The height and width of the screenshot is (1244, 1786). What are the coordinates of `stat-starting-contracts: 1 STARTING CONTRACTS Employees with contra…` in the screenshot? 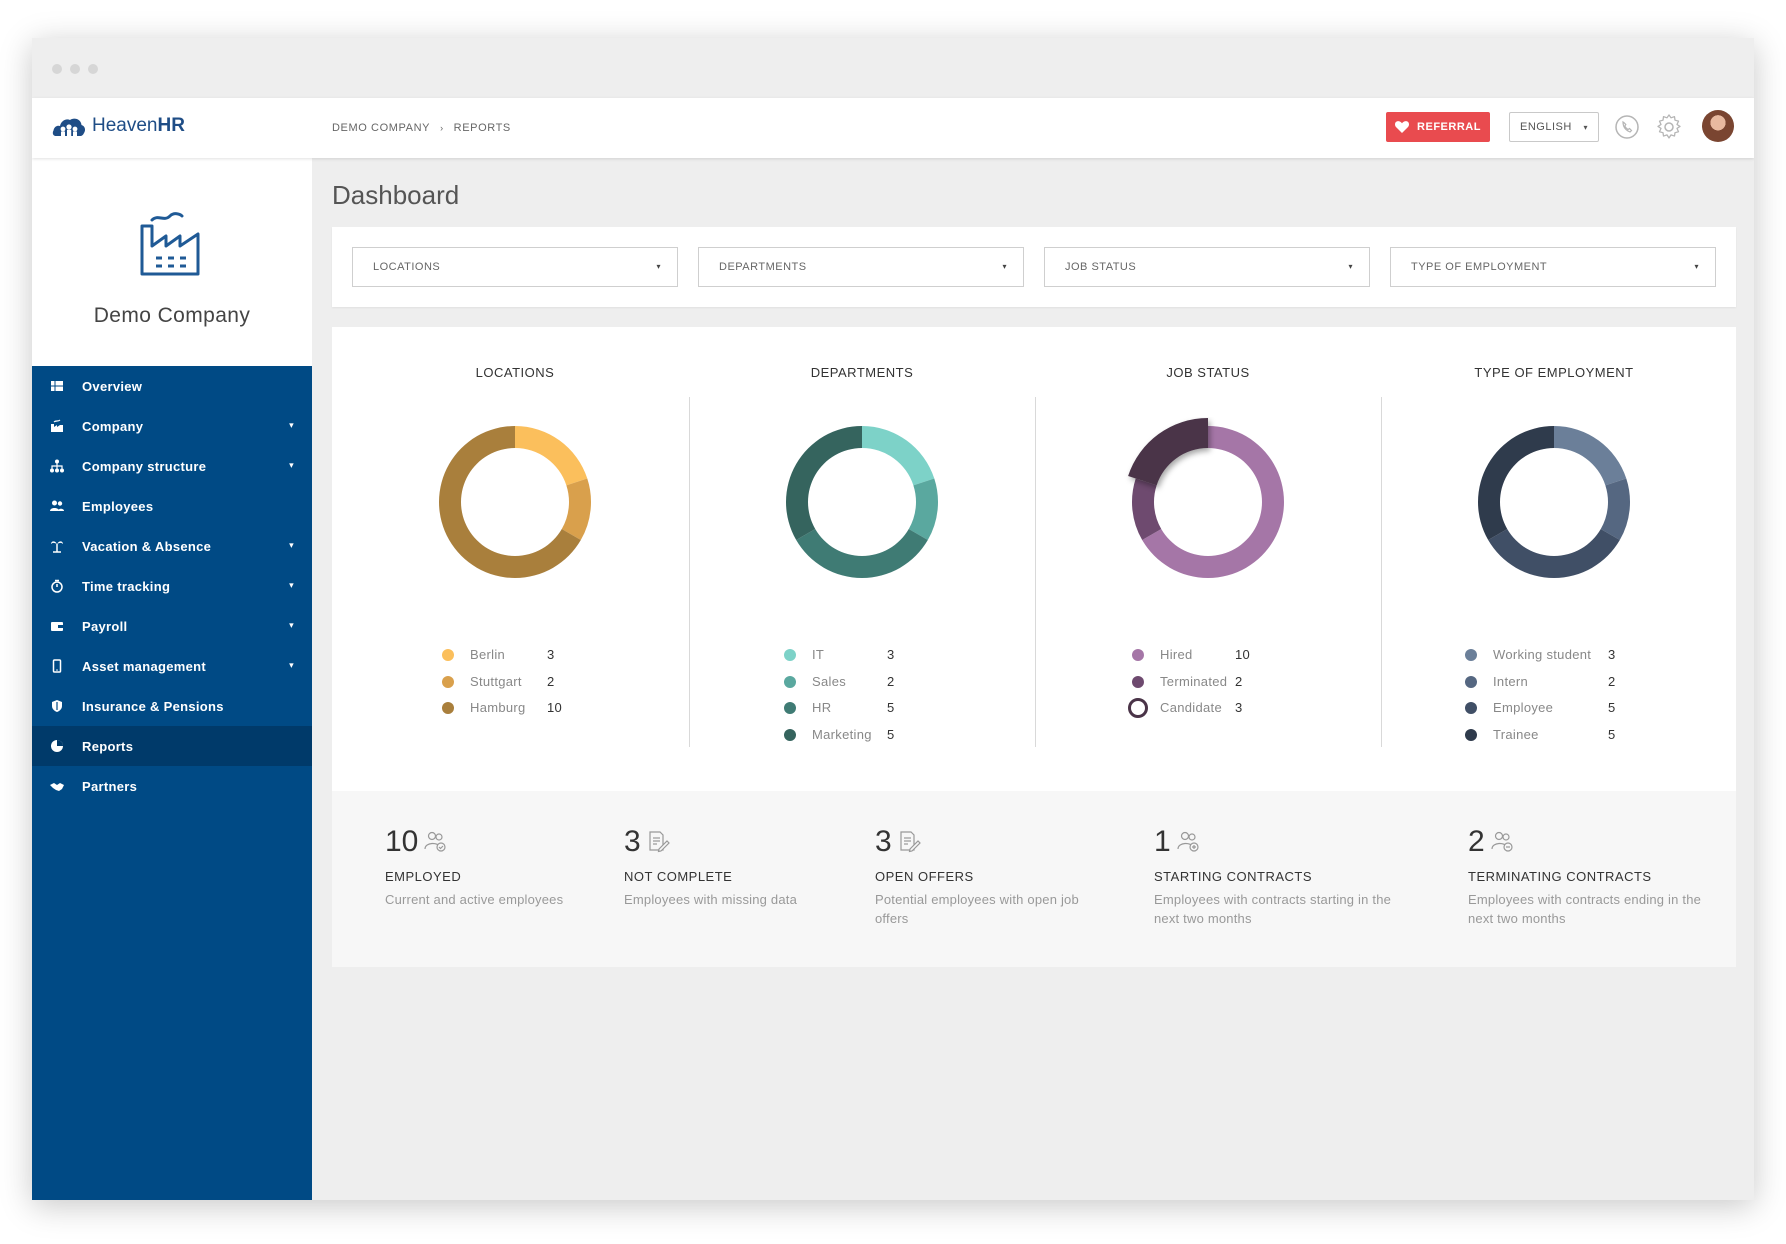 It's located at (1274, 876).